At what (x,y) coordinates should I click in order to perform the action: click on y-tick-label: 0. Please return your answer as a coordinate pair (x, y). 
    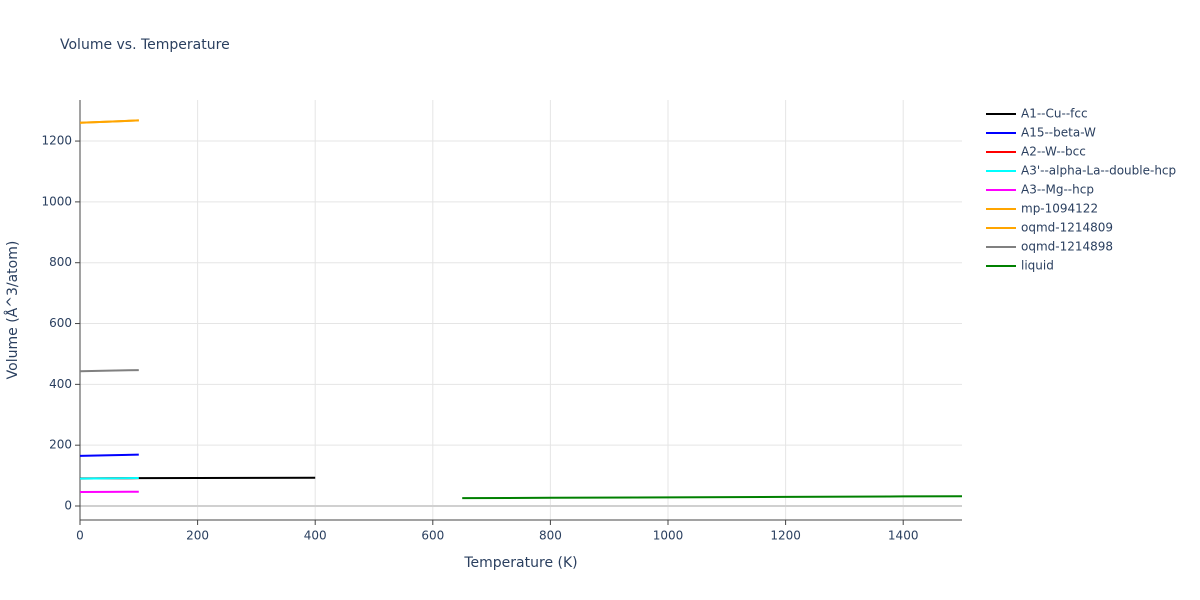
    Looking at the image, I should click on (68, 506).